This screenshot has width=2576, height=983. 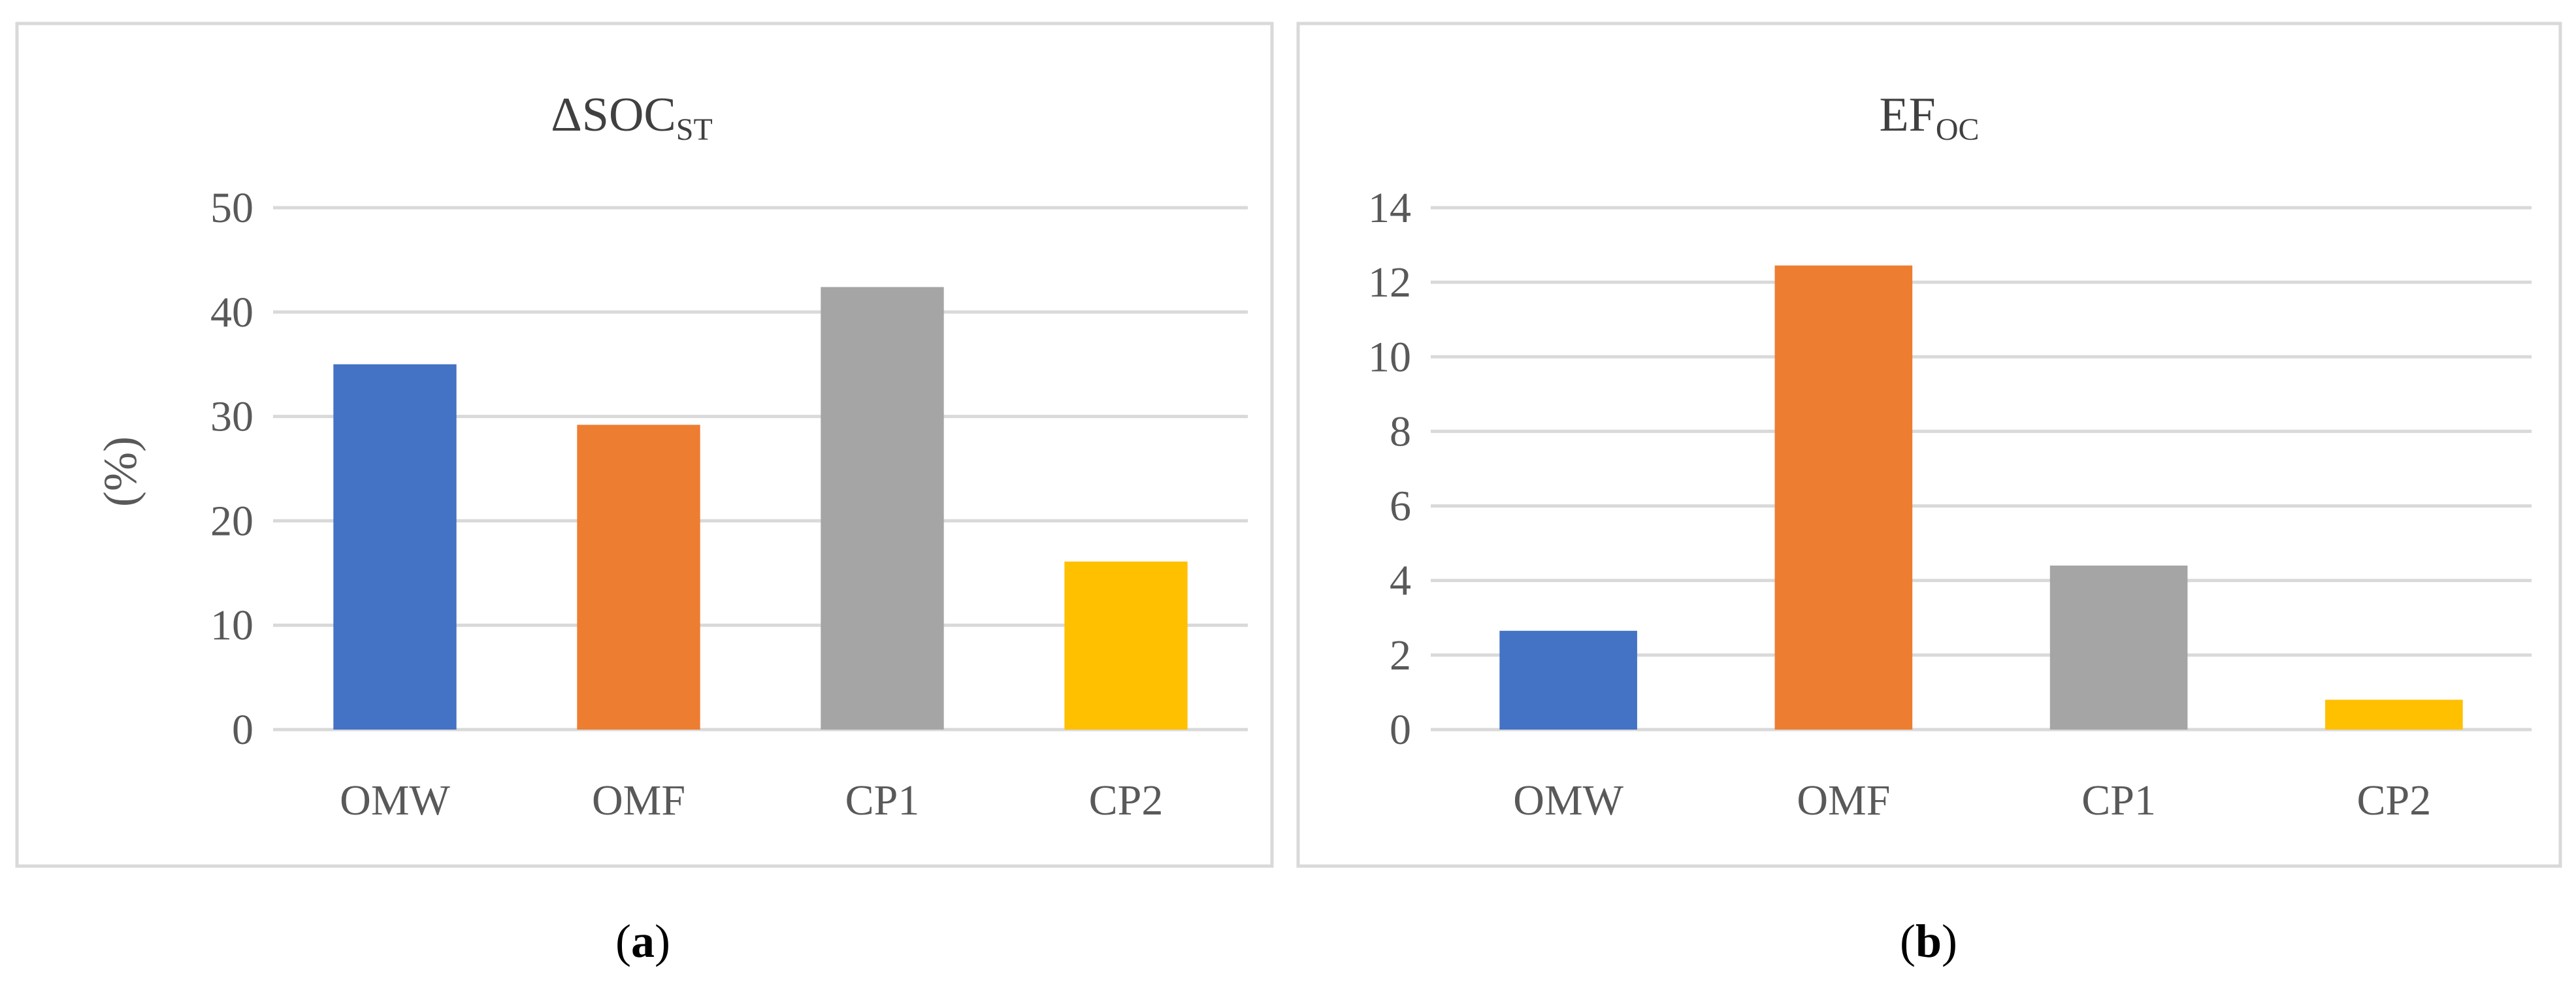 What do you see at coordinates (395, 547) in the screenshot?
I see `chart-a-bar-omw` at bounding box center [395, 547].